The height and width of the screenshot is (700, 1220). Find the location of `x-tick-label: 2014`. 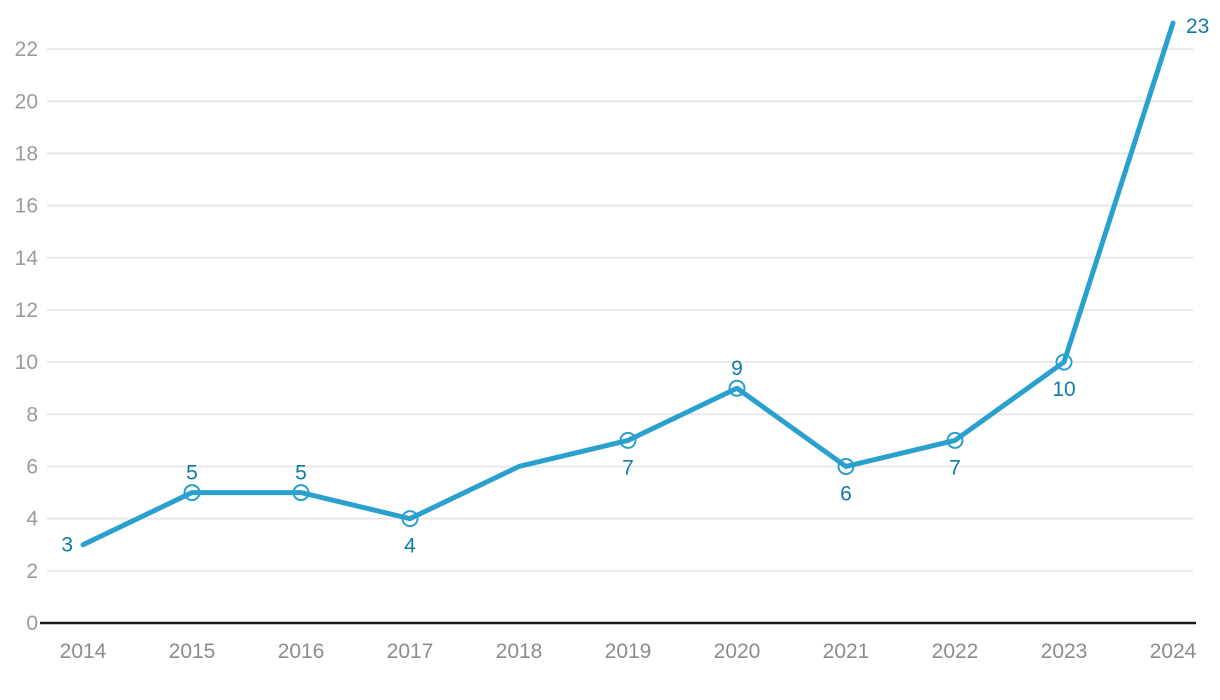

x-tick-label: 2014 is located at coordinates (83, 651).